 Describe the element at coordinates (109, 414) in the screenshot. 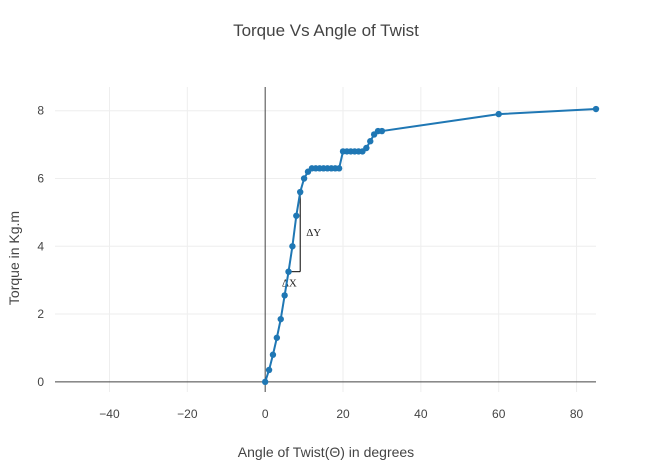

I see `x-tick-label: −40` at that location.